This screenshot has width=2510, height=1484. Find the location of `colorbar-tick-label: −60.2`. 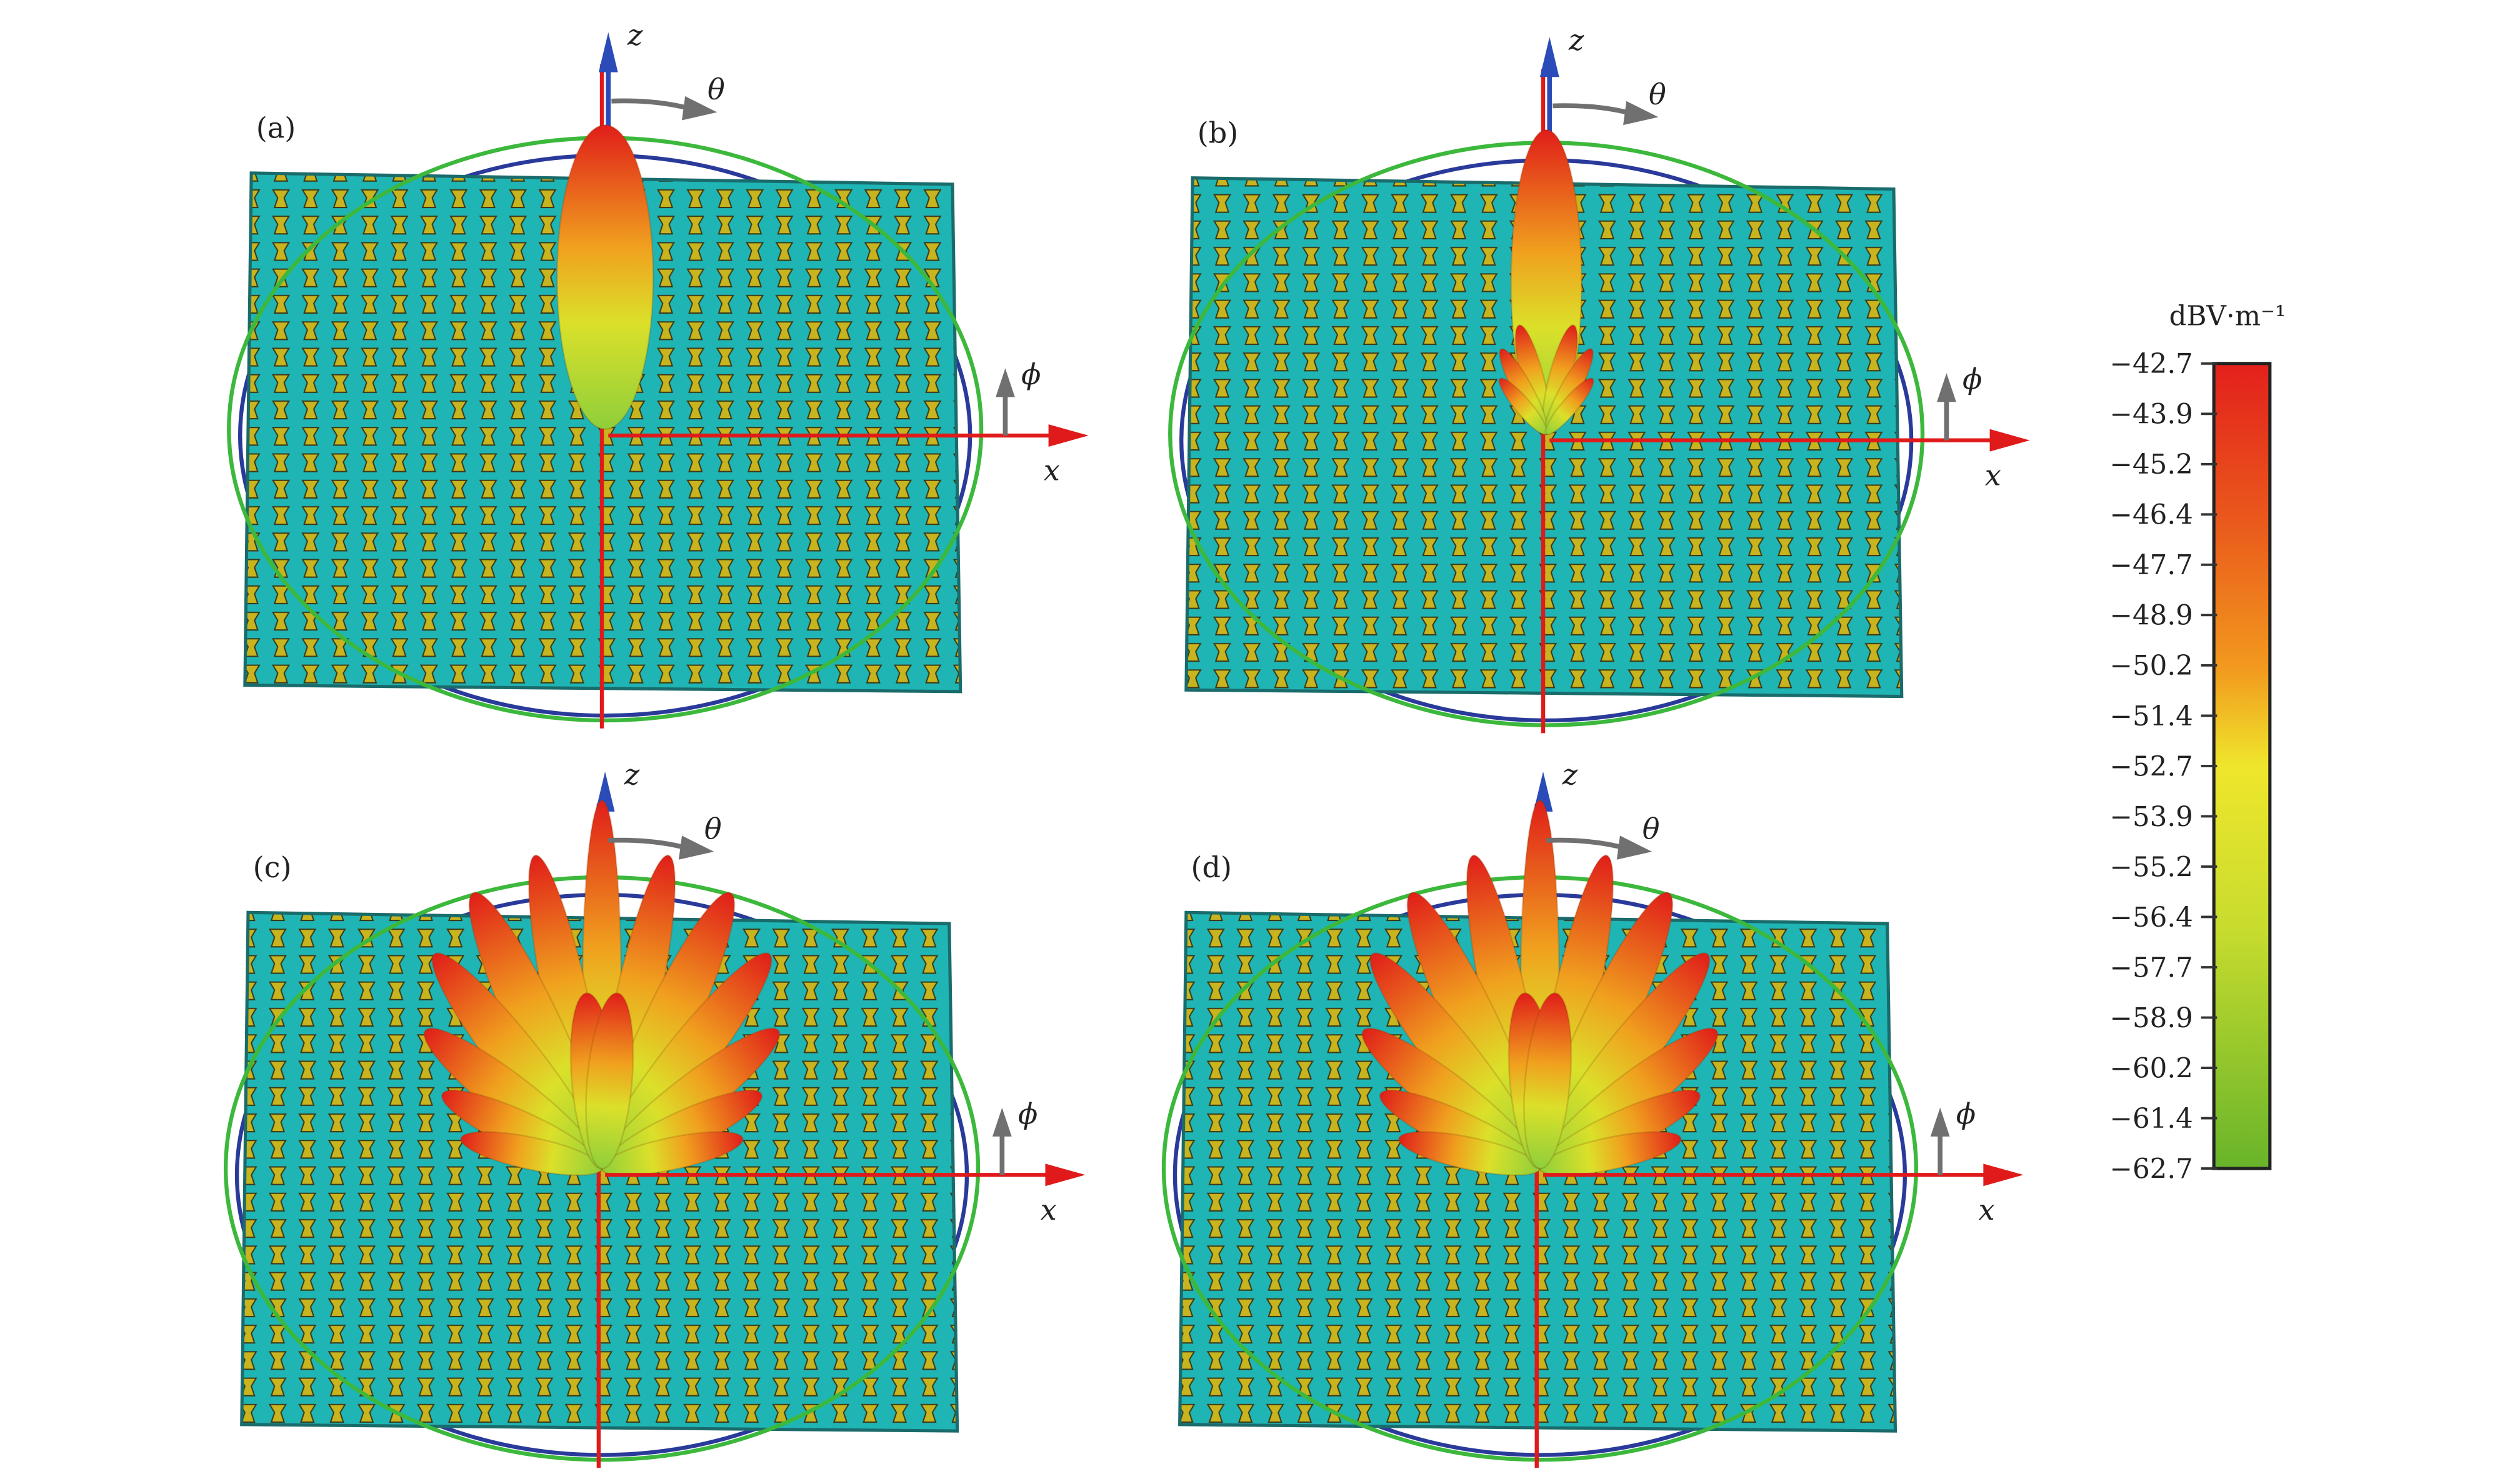

colorbar-tick-label: −60.2 is located at coordinates (2150, 1068).